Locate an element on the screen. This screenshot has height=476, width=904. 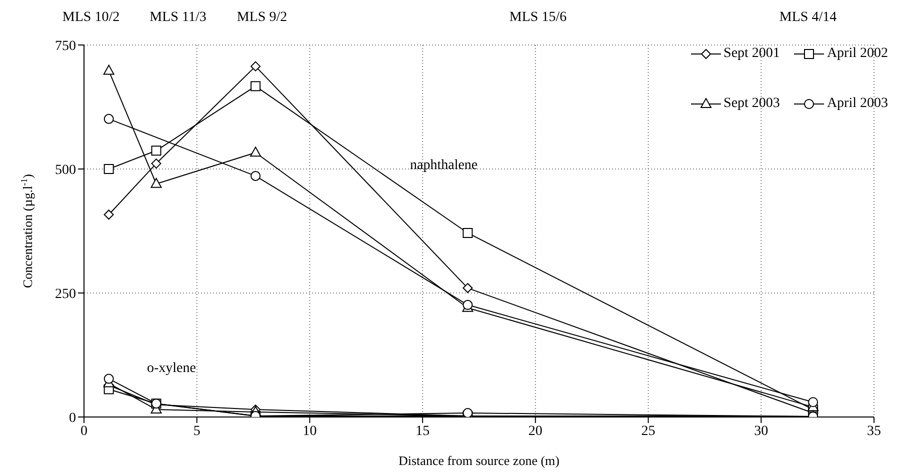
y-tick-label: 0 is located at coordinates (72, 418).